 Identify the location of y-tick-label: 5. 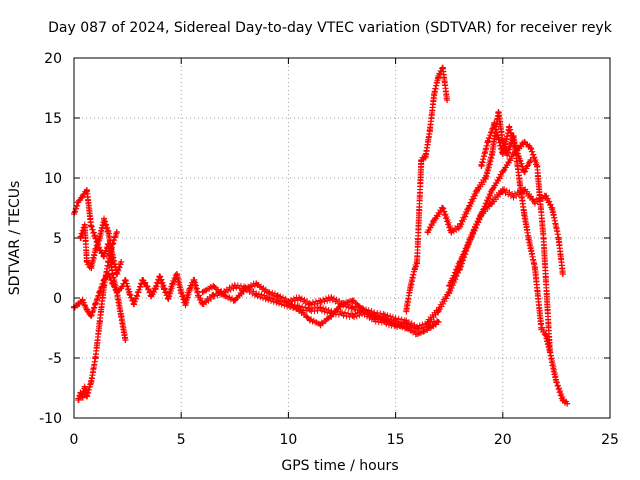
(57, 239).